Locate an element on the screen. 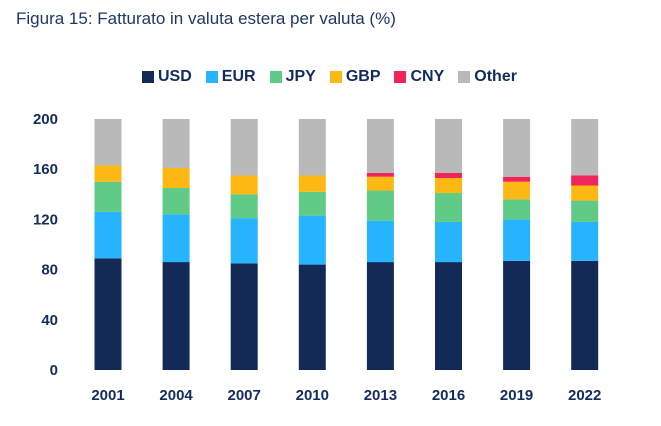 The height and width of the screenshot is (426, 661). y-tick-label: 0 is located at coordinates (54, 370).